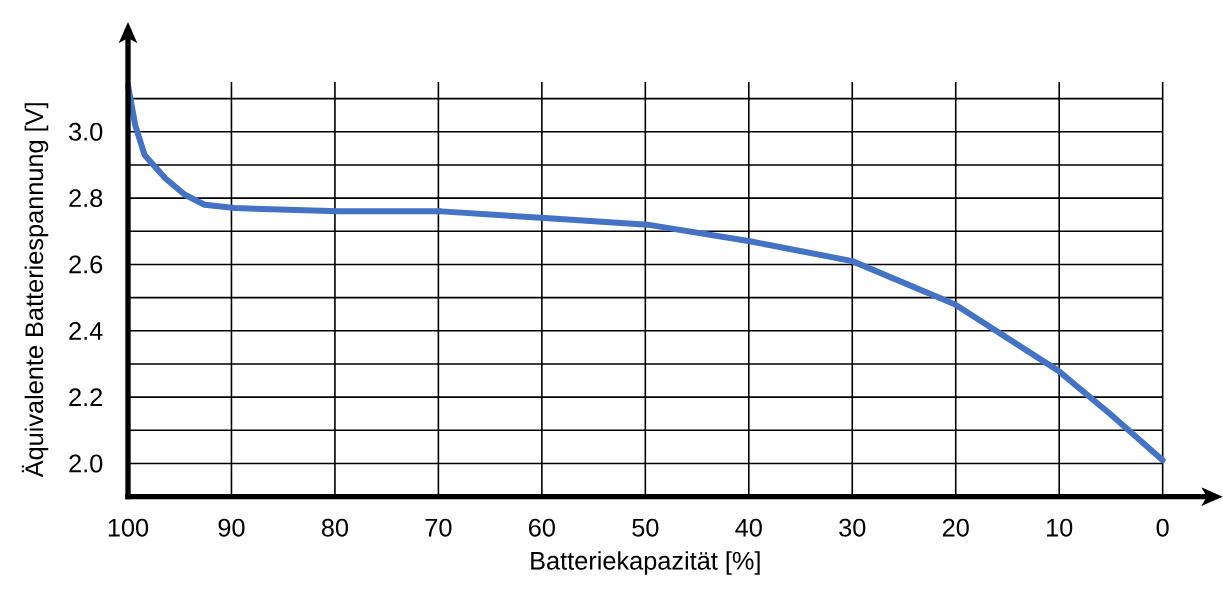  I want to click on y-tick-label: 2.8, so click(86, 198).